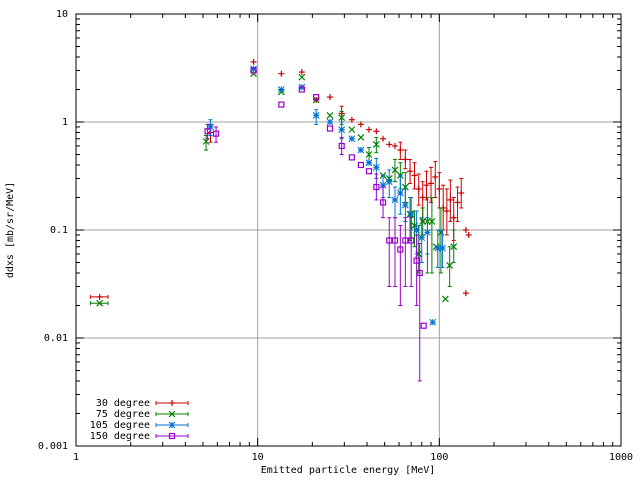 The height and width of the screenshot is (484, 640). Describe the element at coordinates (142, 403) in the screenshot. I see `legend-item: 30 degree` at that location.